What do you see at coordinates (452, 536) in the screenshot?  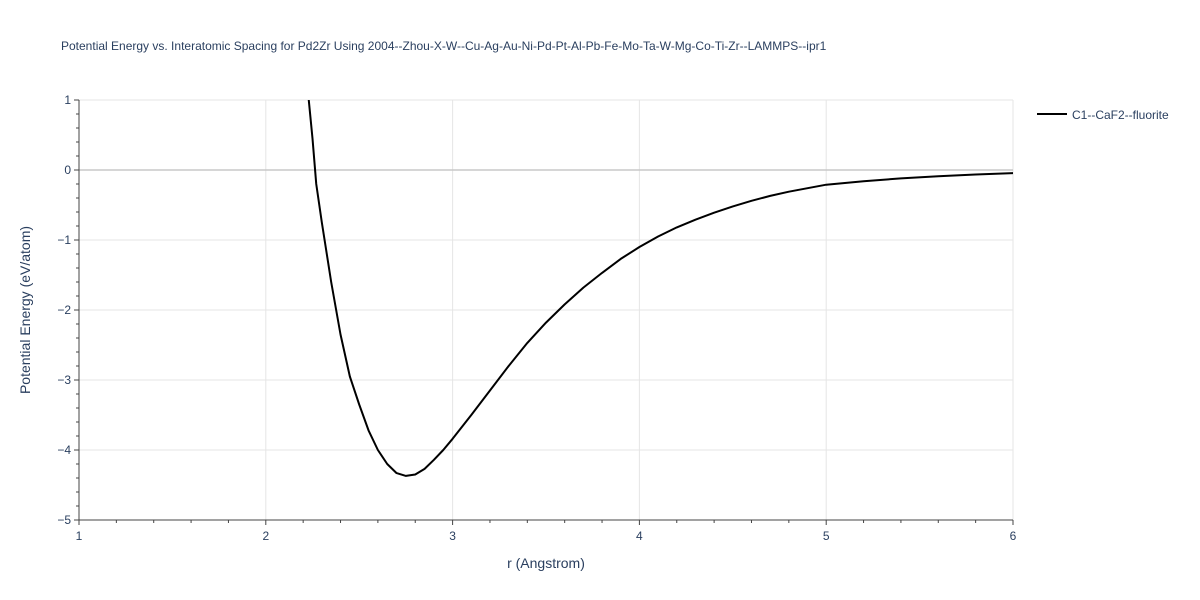 I see `x-tick-label-2: 3` at bounding box center [452, 536].